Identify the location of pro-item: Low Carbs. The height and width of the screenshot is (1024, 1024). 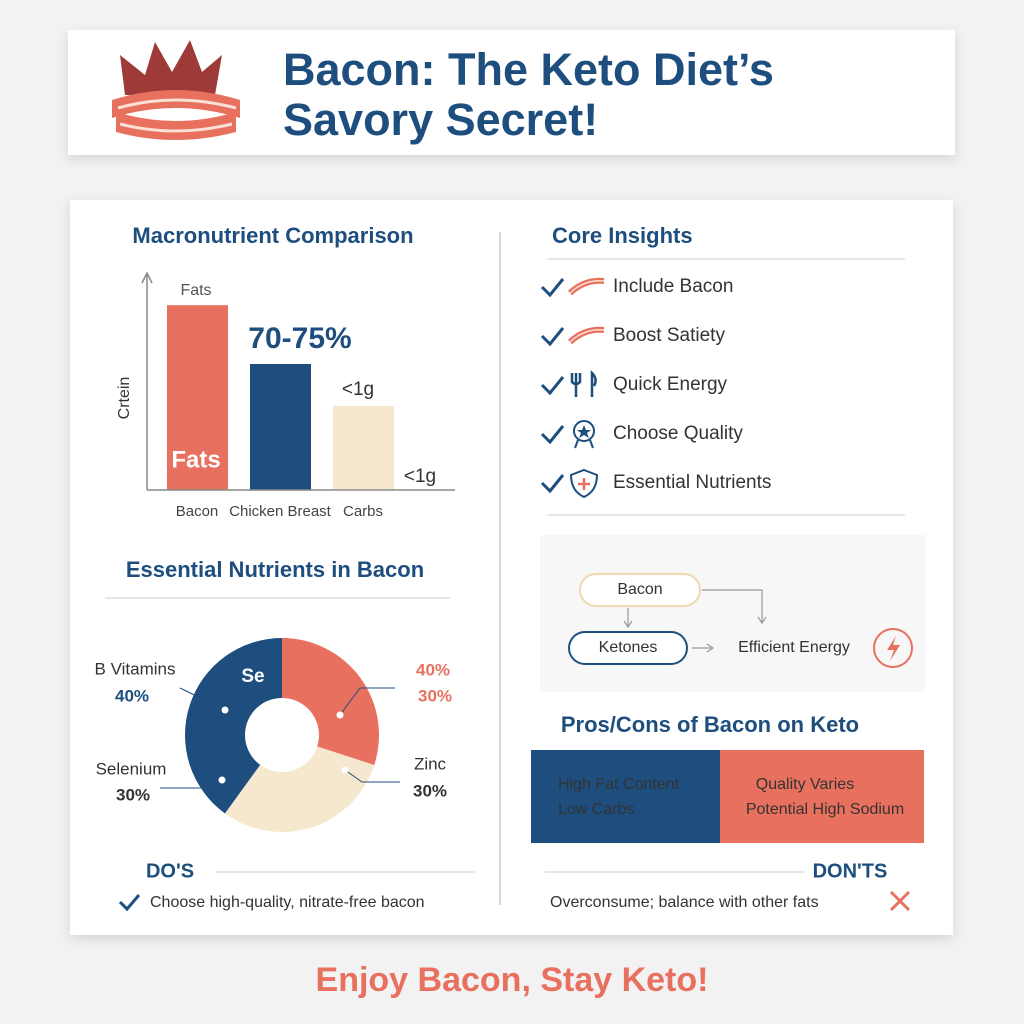
(596, 809).